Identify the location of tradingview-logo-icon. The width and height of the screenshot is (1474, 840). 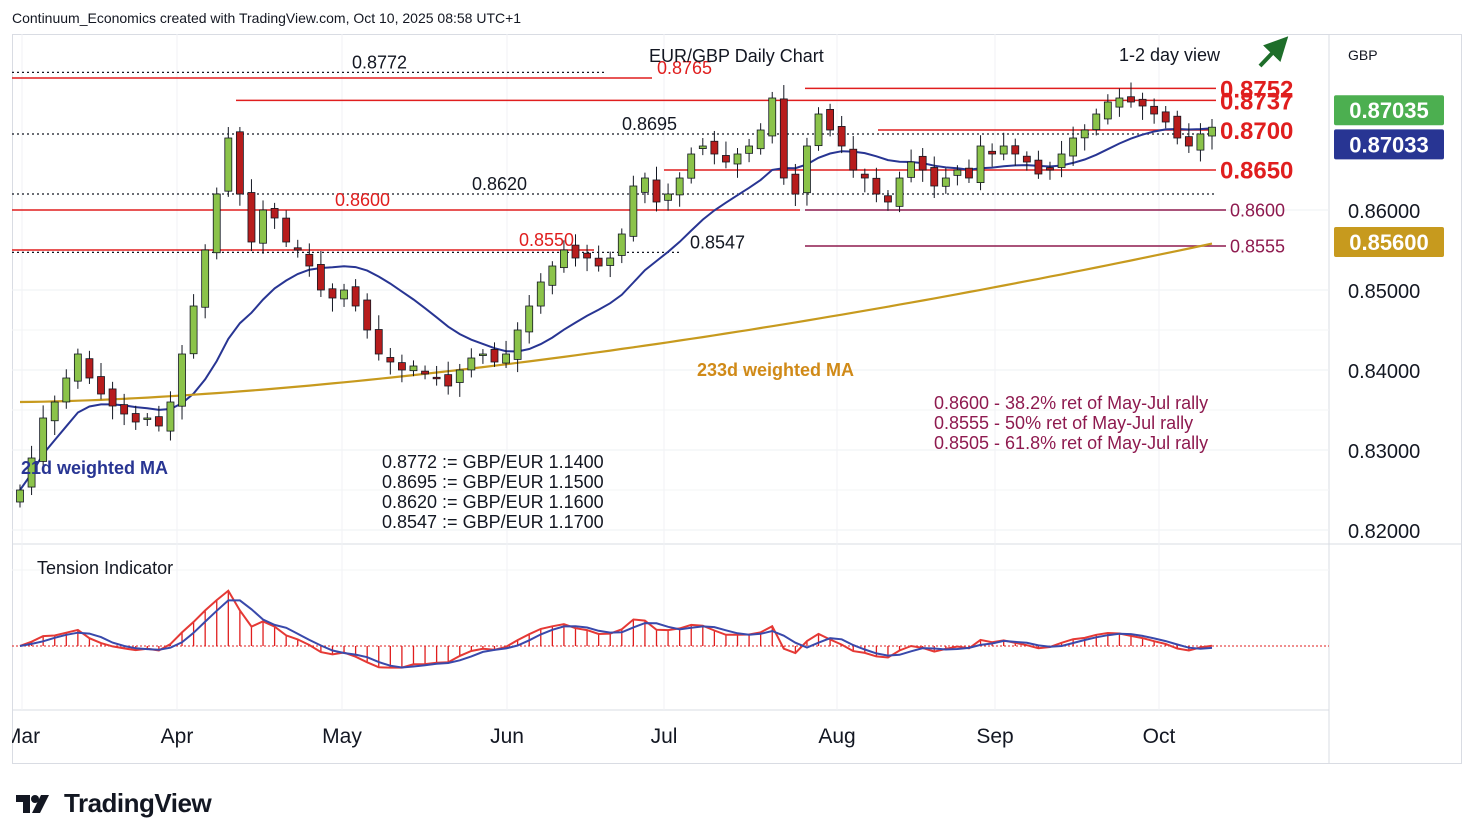
(32, 803).